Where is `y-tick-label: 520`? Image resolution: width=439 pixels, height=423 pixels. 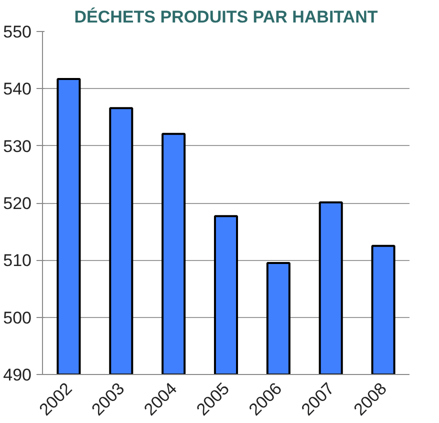 y-tick-label: 520 is located at coordinates (17, 203).